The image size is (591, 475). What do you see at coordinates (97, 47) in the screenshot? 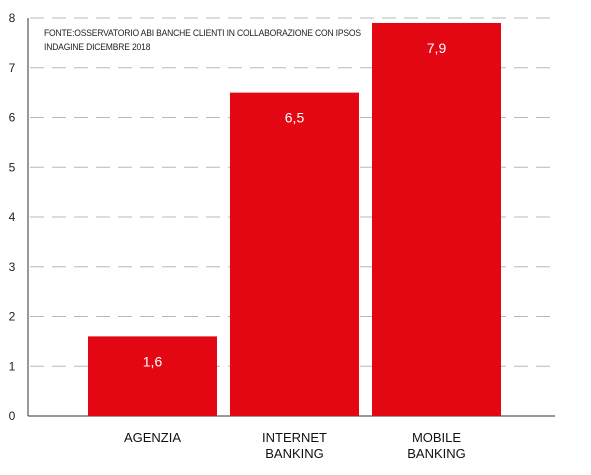
I see `source-line-2: INDAGINE DICEMBRE 2018` at bounding box center [97, 47].